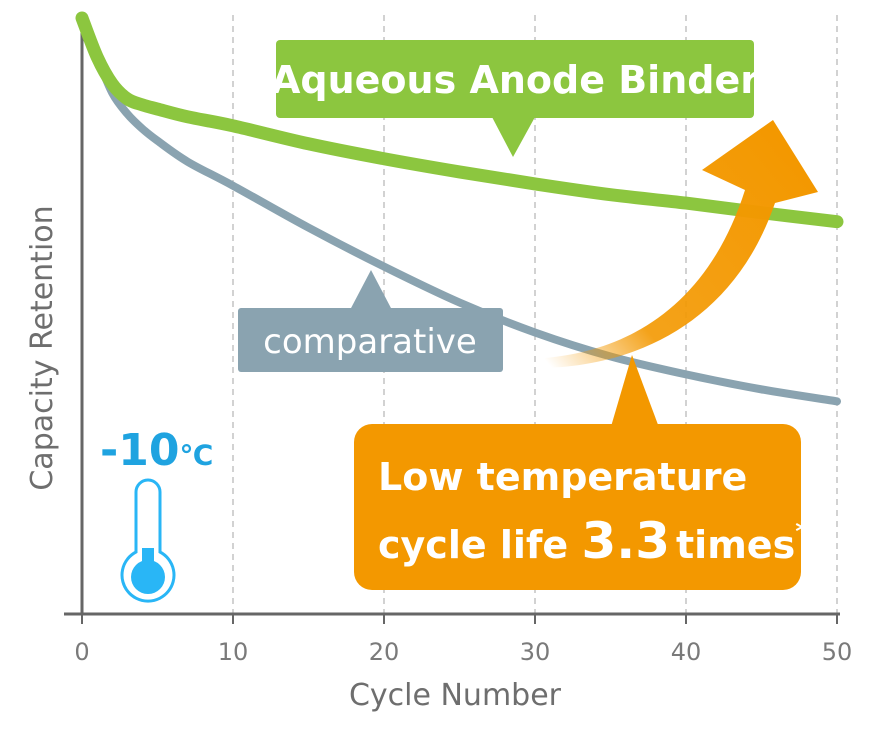 The height and width of the screenshot is (730, 890). What do you see at coordinates (802, 532) in the screenshot?
I see `result-marker: *` at bounding box center [802, 532].